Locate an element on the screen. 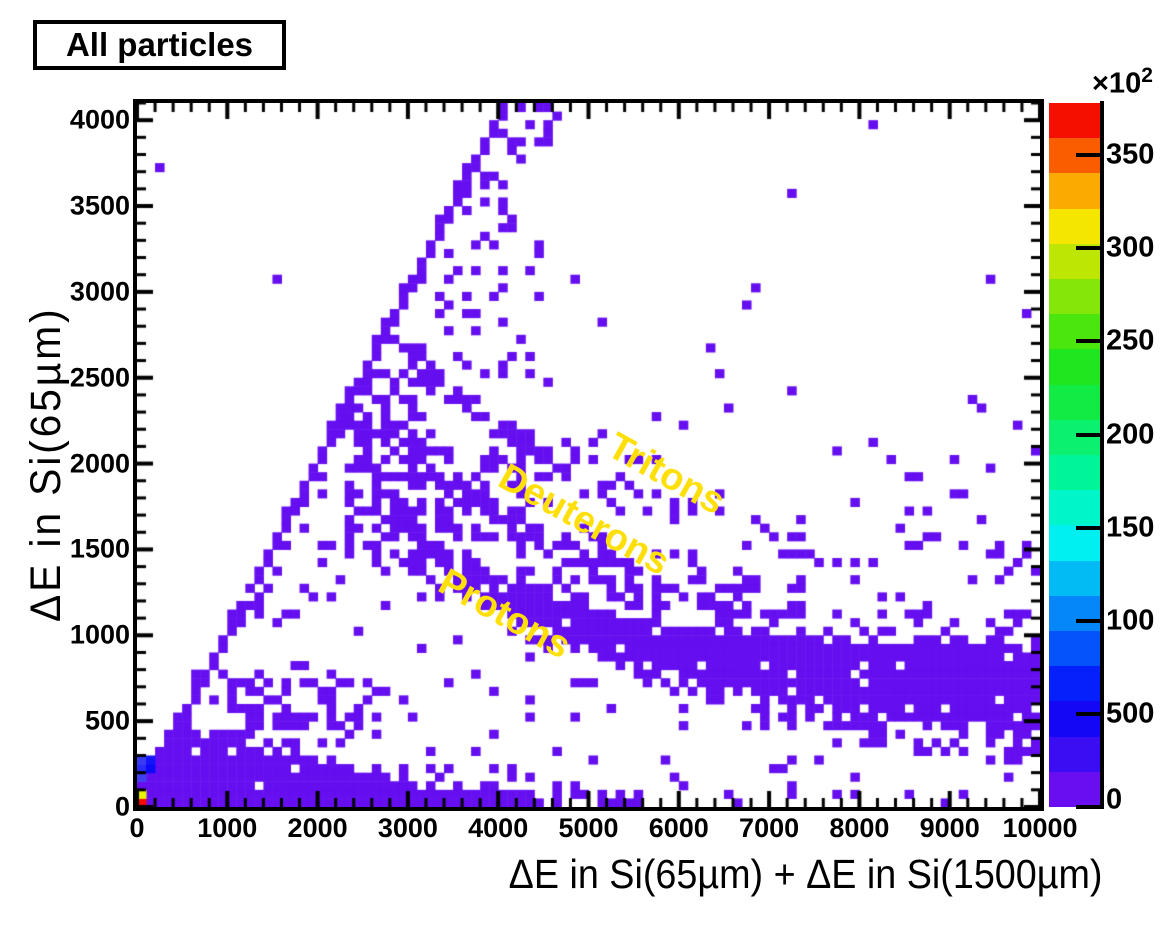 Image resolution: width=1164 pixels, height=927 pixels. x-tick-label: 5000 is located at coordinates (588, 828).